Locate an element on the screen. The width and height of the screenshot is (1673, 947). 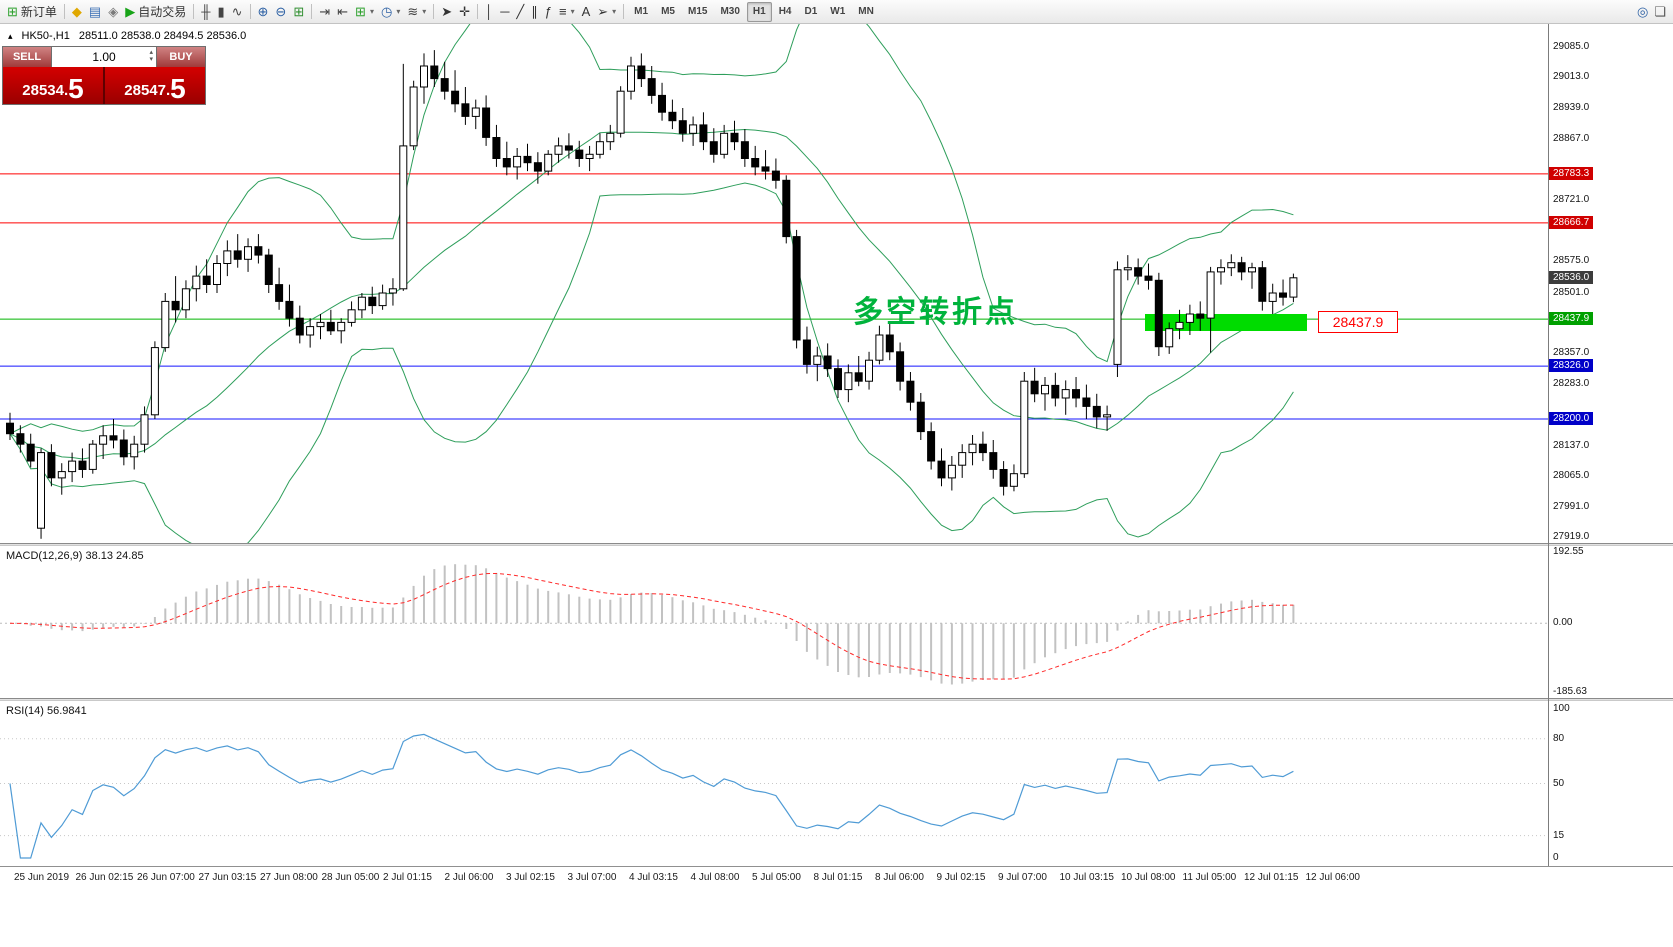
market-watch-icon: ▤ is located at coordinates (95, 11).